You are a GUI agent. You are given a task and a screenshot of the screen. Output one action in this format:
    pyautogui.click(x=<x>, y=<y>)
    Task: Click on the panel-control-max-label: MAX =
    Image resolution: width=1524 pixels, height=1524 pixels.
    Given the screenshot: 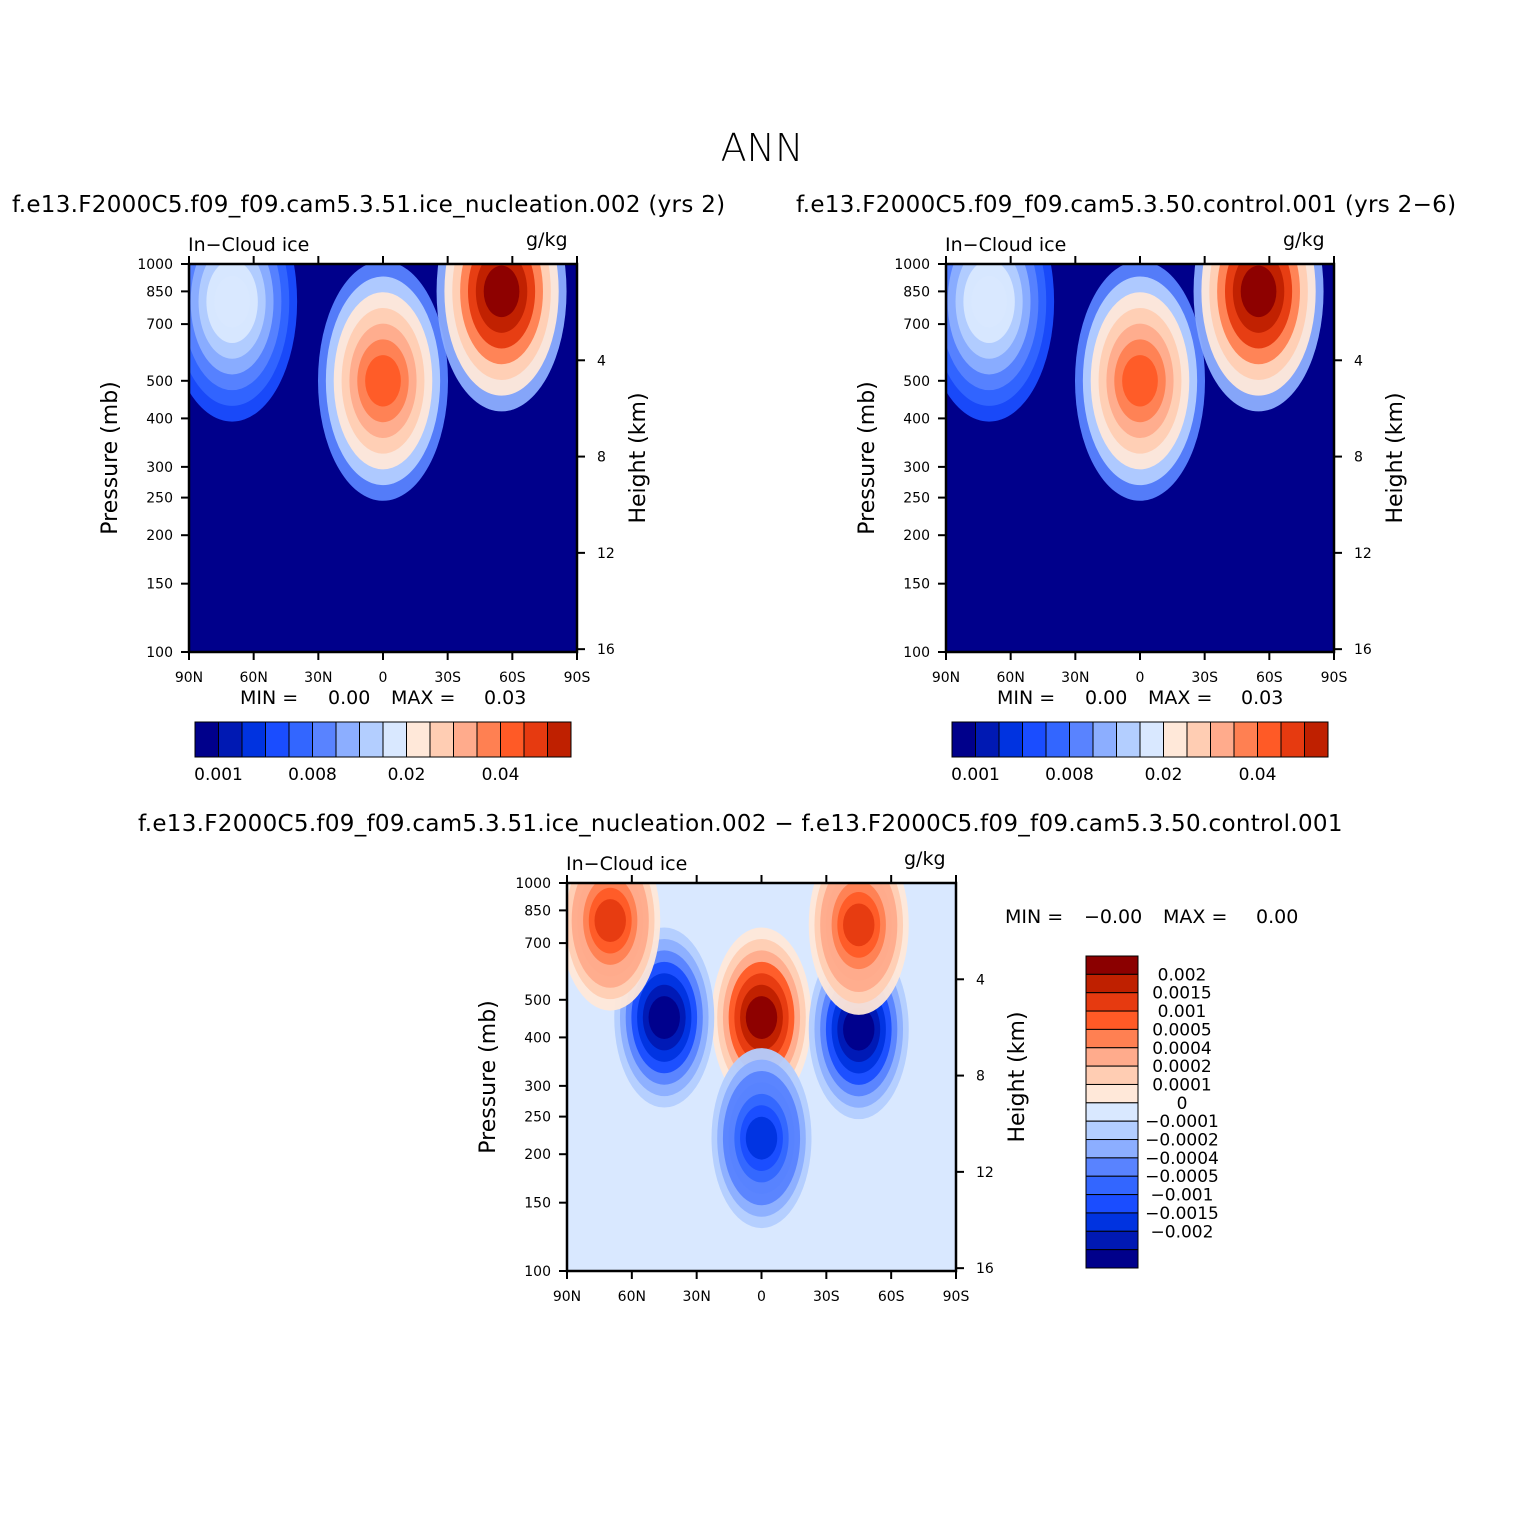 What is the action you would take?
    pyautogui.click(x=1180, y=698)
    